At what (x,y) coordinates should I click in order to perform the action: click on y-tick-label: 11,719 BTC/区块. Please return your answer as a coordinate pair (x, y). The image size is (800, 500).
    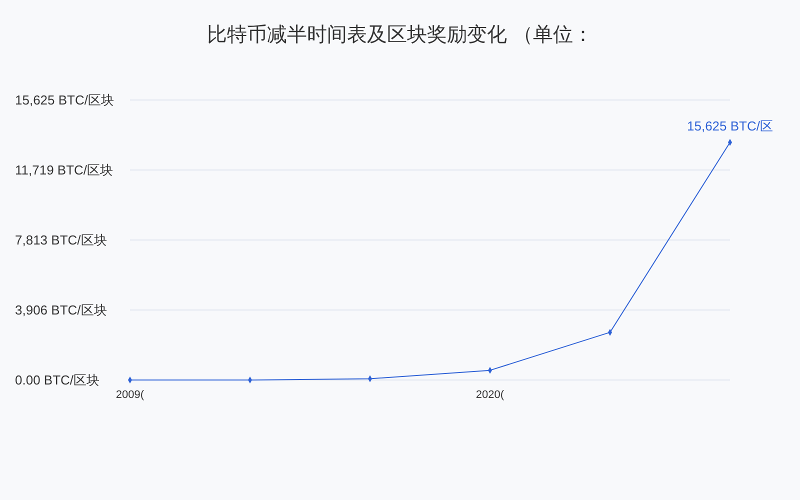
    Looking at the image, I should click on (64, 170).